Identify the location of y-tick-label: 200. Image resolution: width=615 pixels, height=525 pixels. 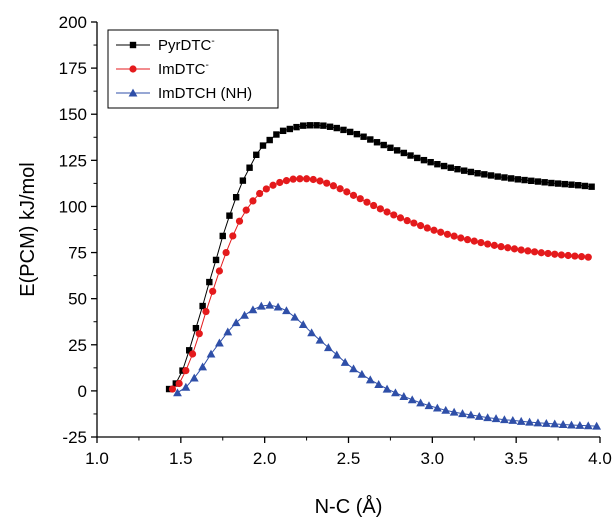
(73, 22).